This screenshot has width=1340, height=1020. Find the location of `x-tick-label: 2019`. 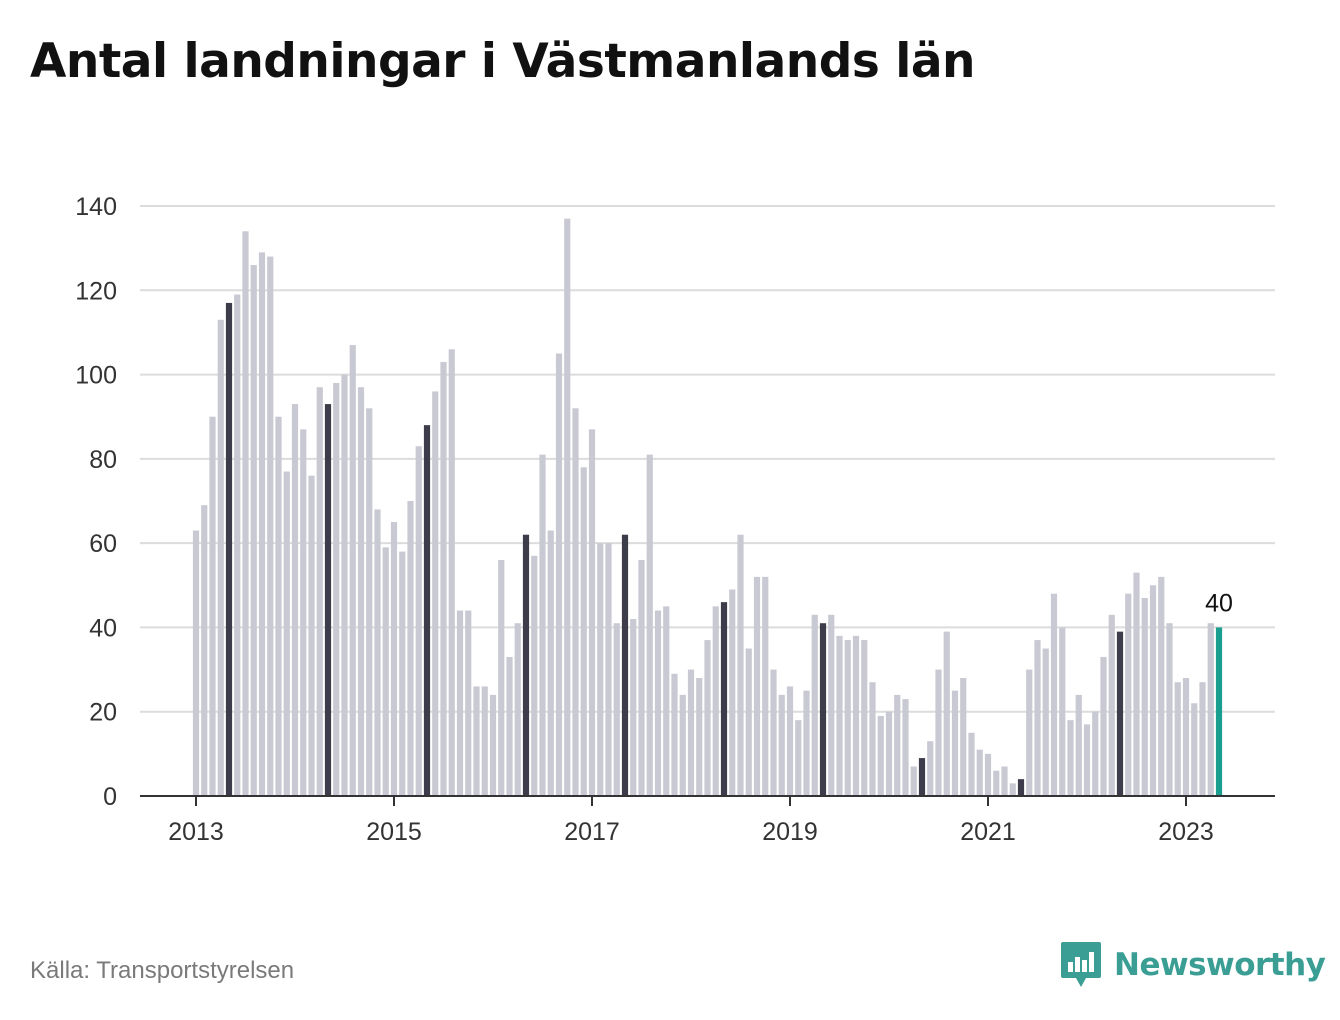

x-tick-label: 2019 is located at coordinates (790, 832).